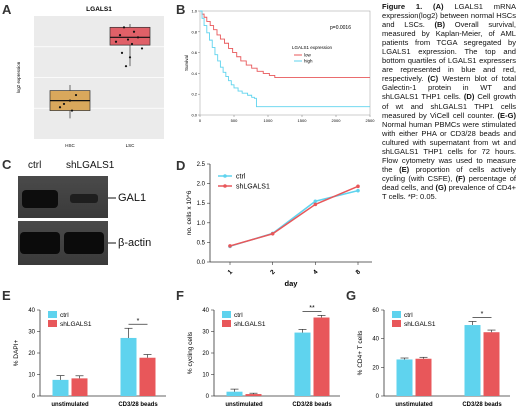 The image size is (520, 413). Describe the element at coordinates (360, 352) in the screenshot. I see `y-axis-label: % CD4+ T cells` at that location.